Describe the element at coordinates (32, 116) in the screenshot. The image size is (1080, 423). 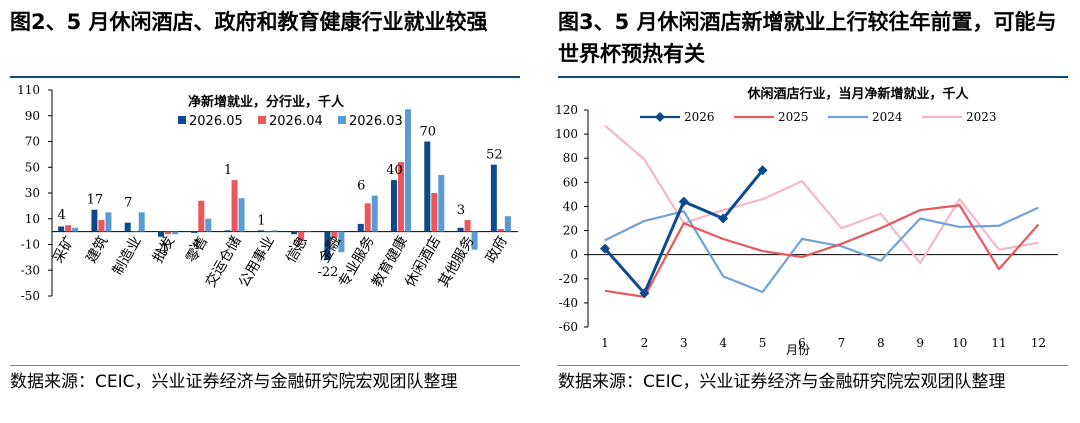
I see `left-y-tick-label: 90` at that location.